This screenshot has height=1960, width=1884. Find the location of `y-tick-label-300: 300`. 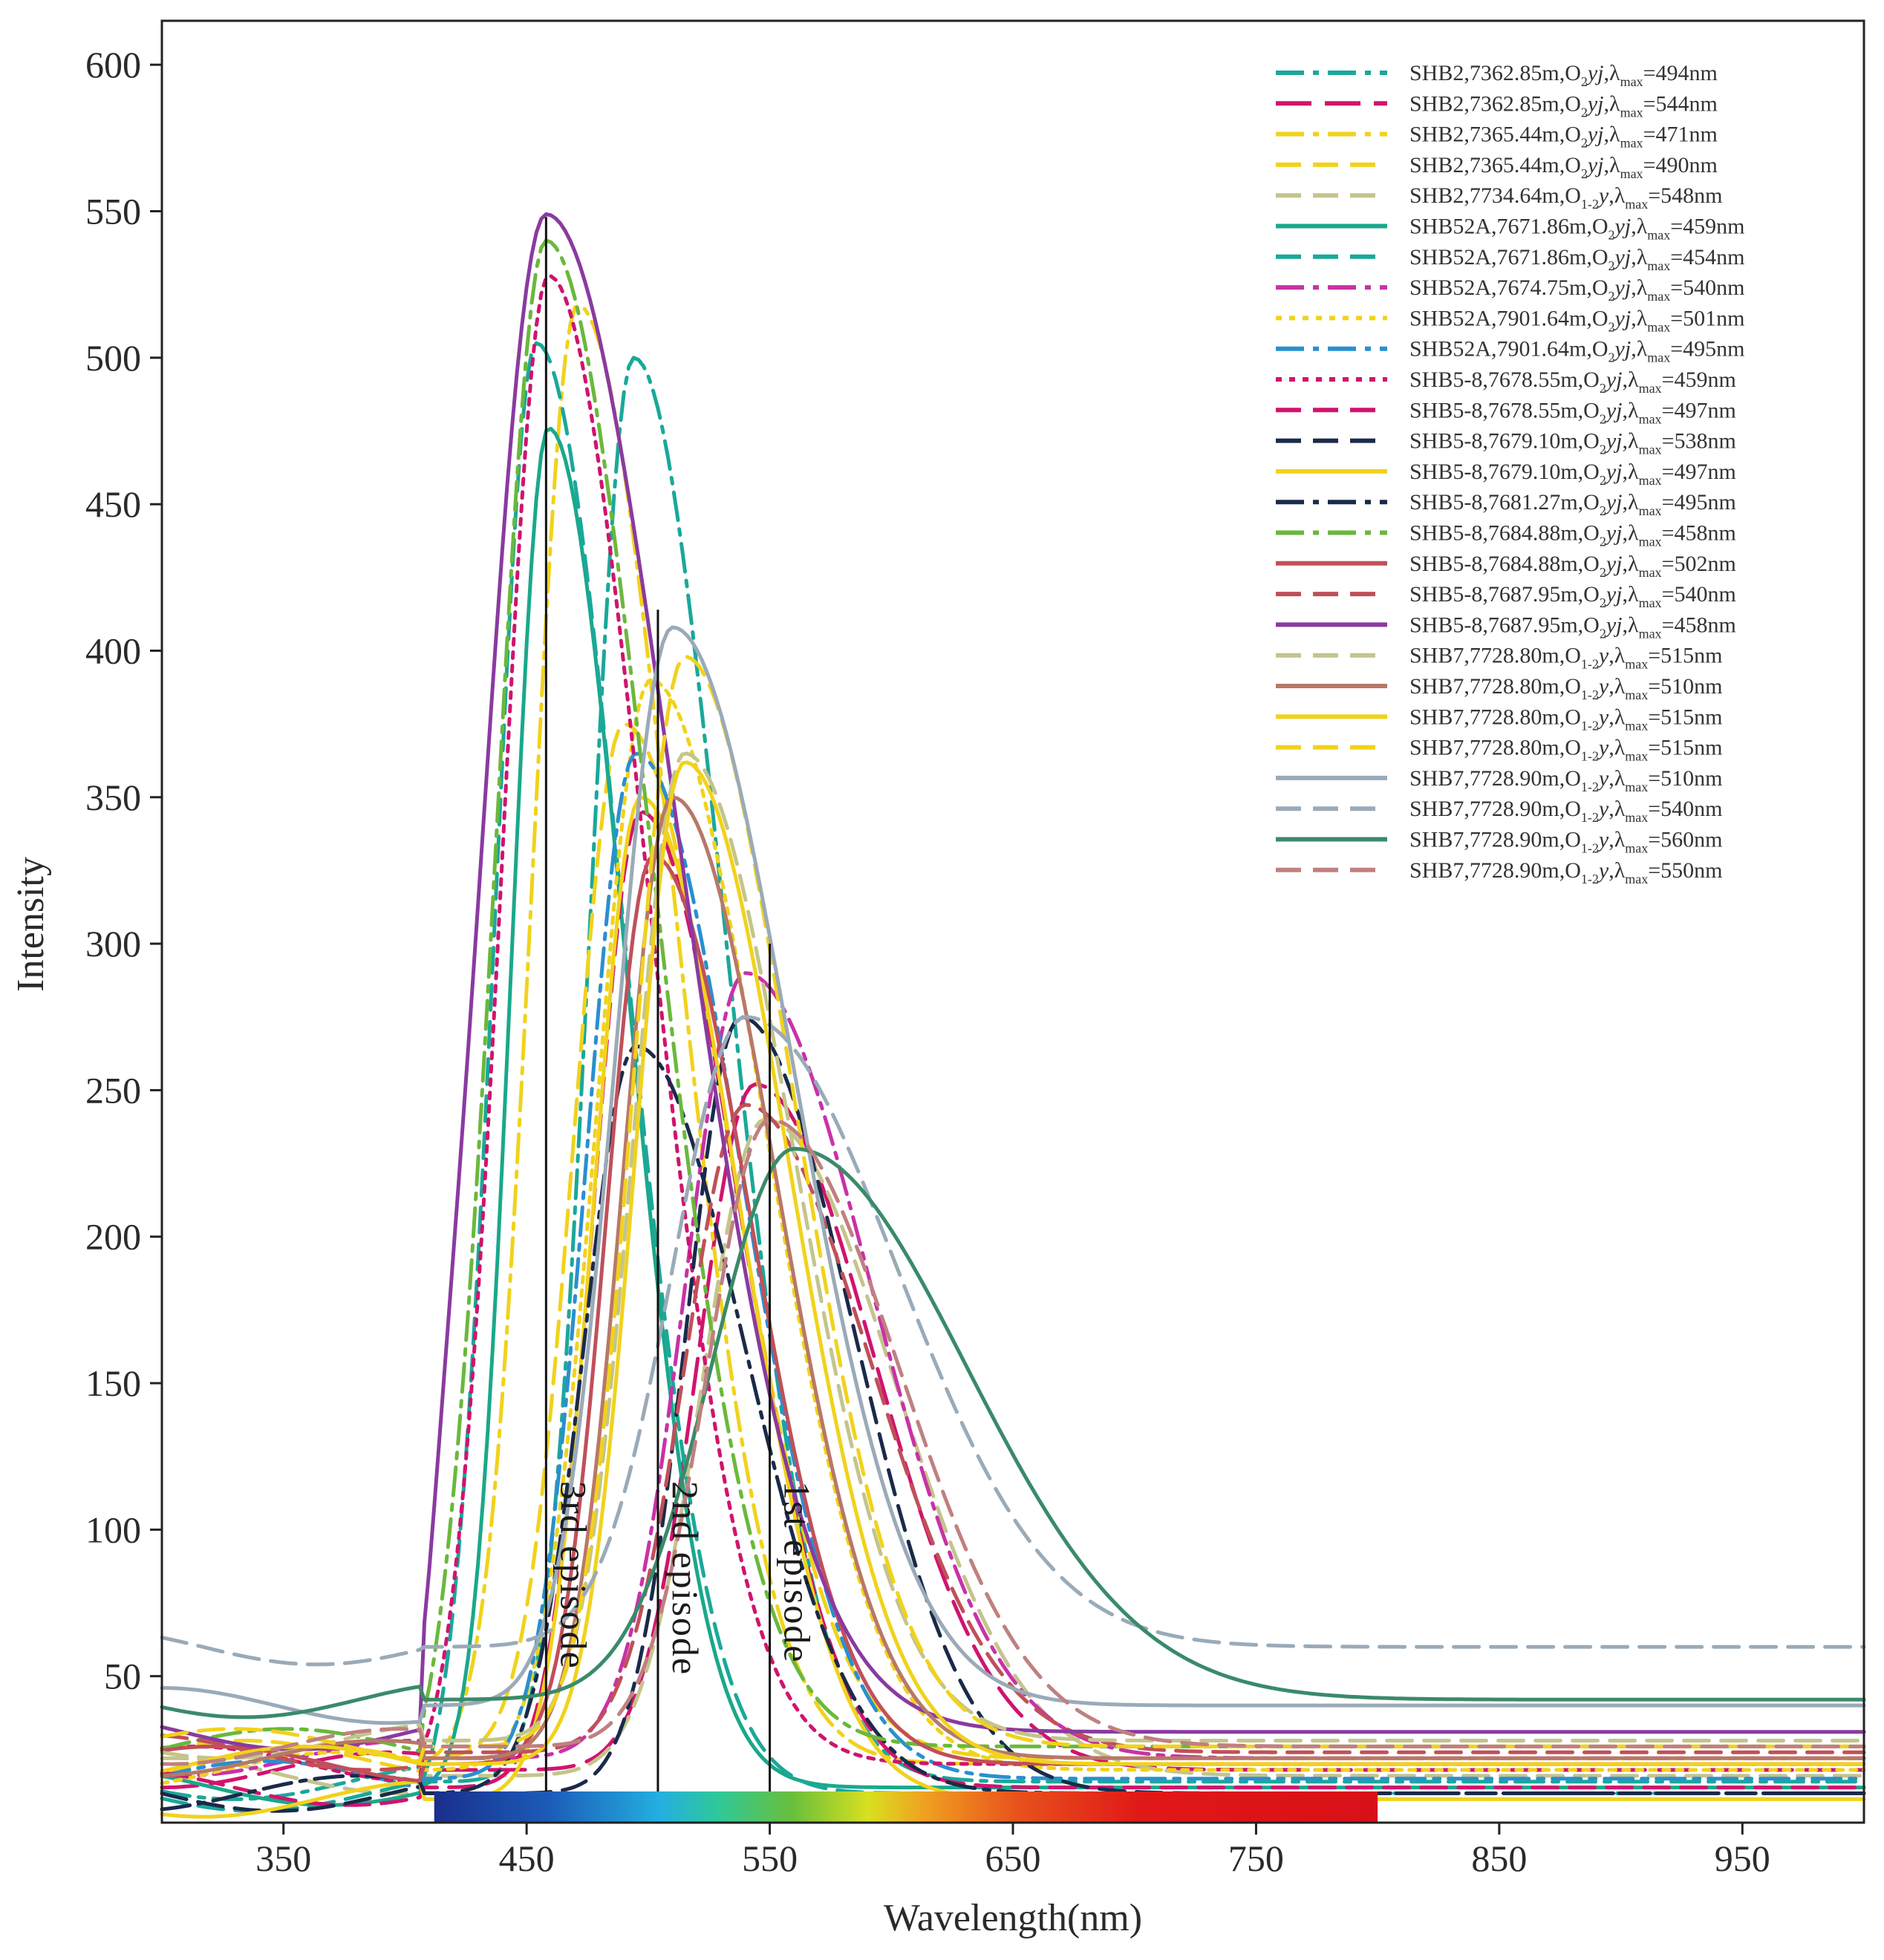

y-tick-label-300: 300 is located at coordinates (113, 943).